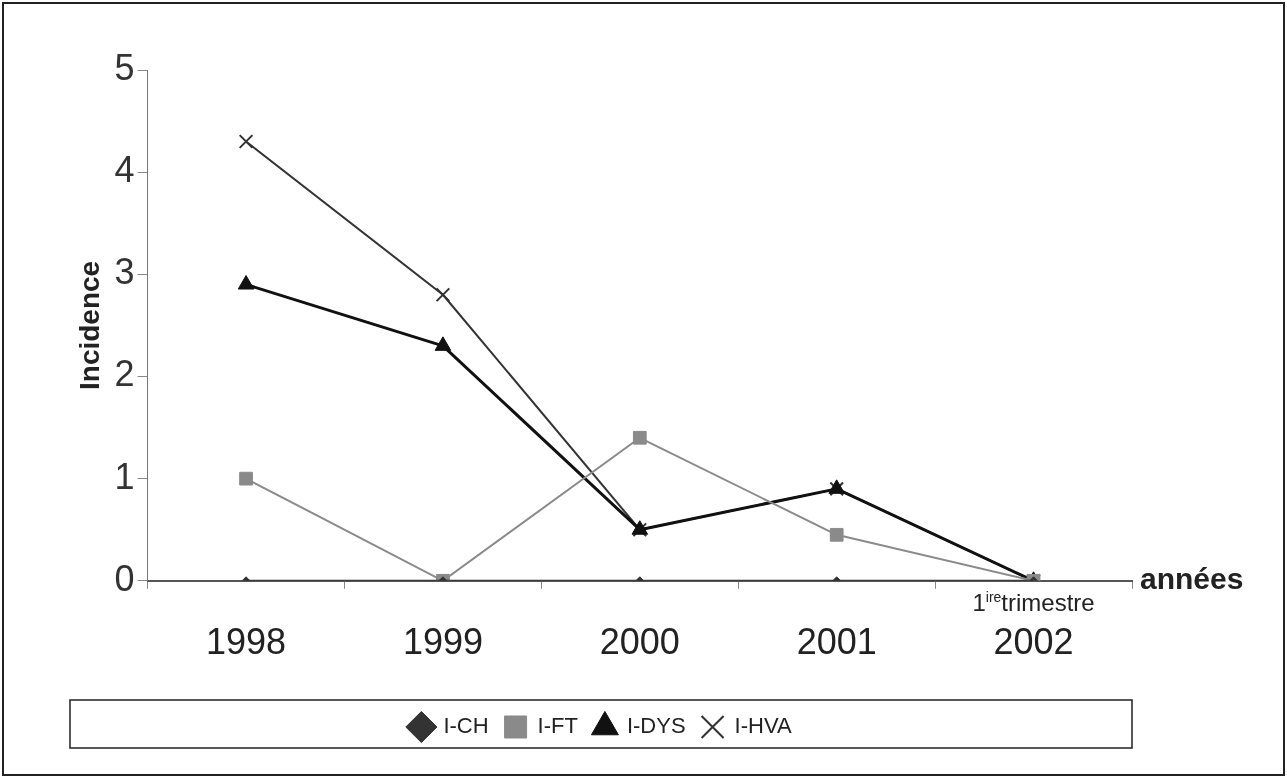  I want to click on x-tick-label: 2001, so click(836, 642).